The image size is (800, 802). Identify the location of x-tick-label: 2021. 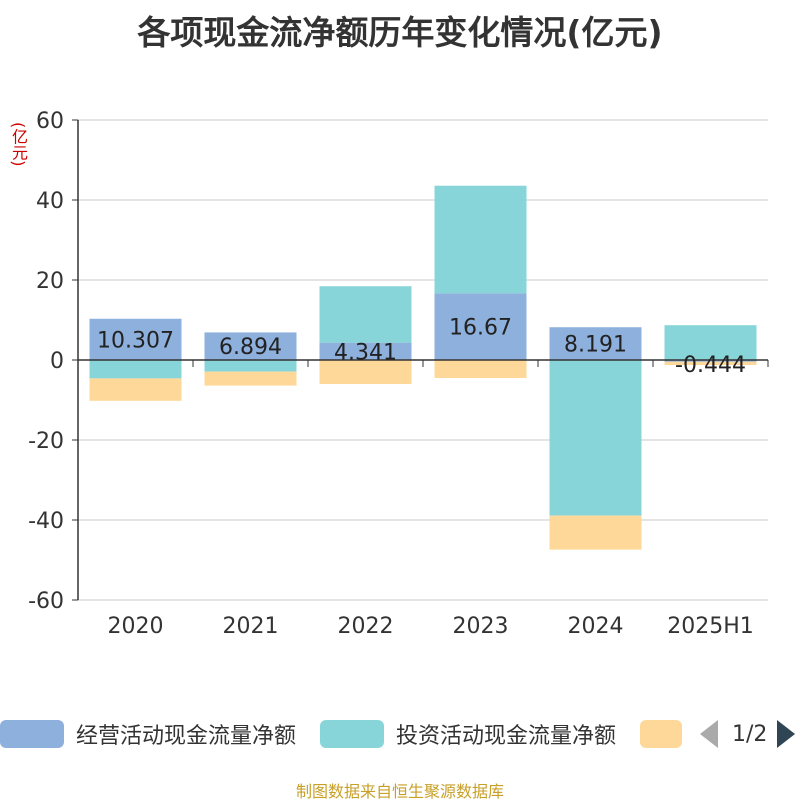
(251, 626).